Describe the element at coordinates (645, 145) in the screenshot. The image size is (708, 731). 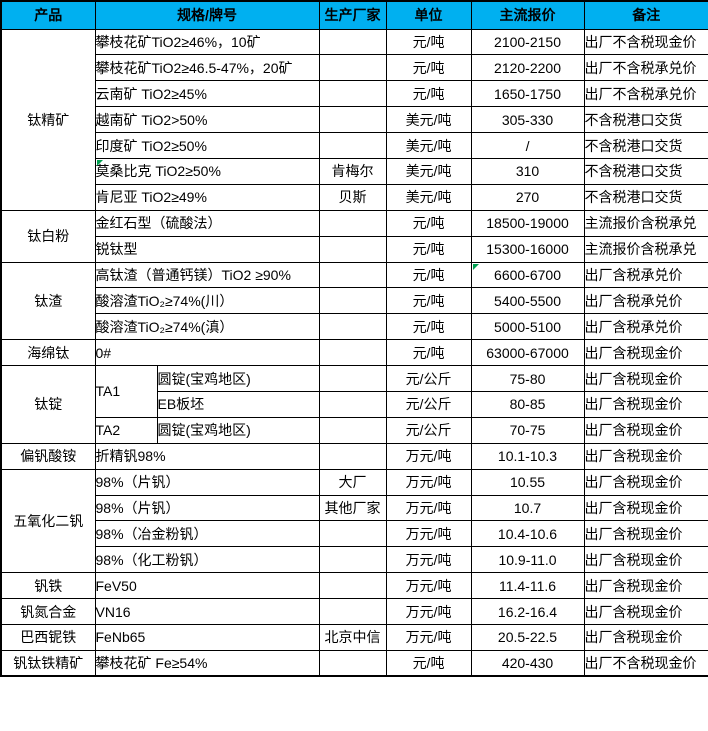
I see `cell-note: 不含税港口交货` at that location.